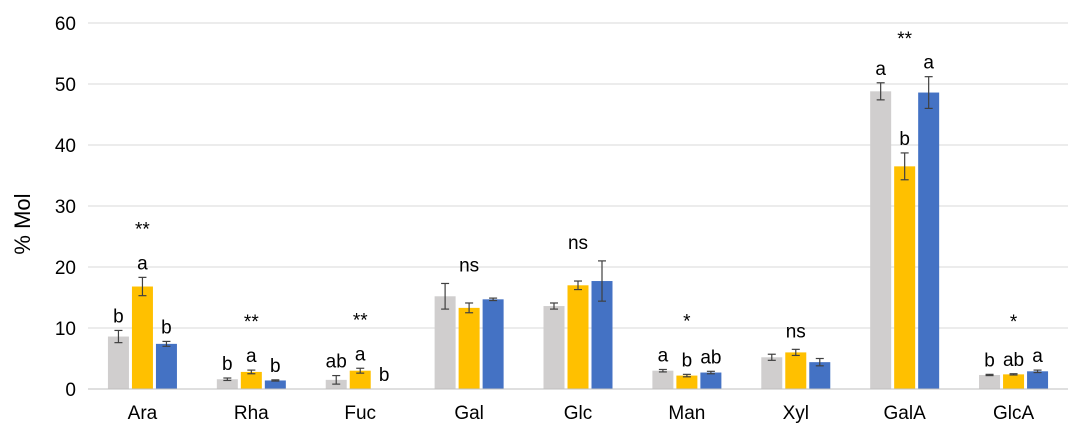  What do you see at coordinates (65, 268) in the screenshot?
I see `y-tick-label: 20` at bounding box center [65, 268].